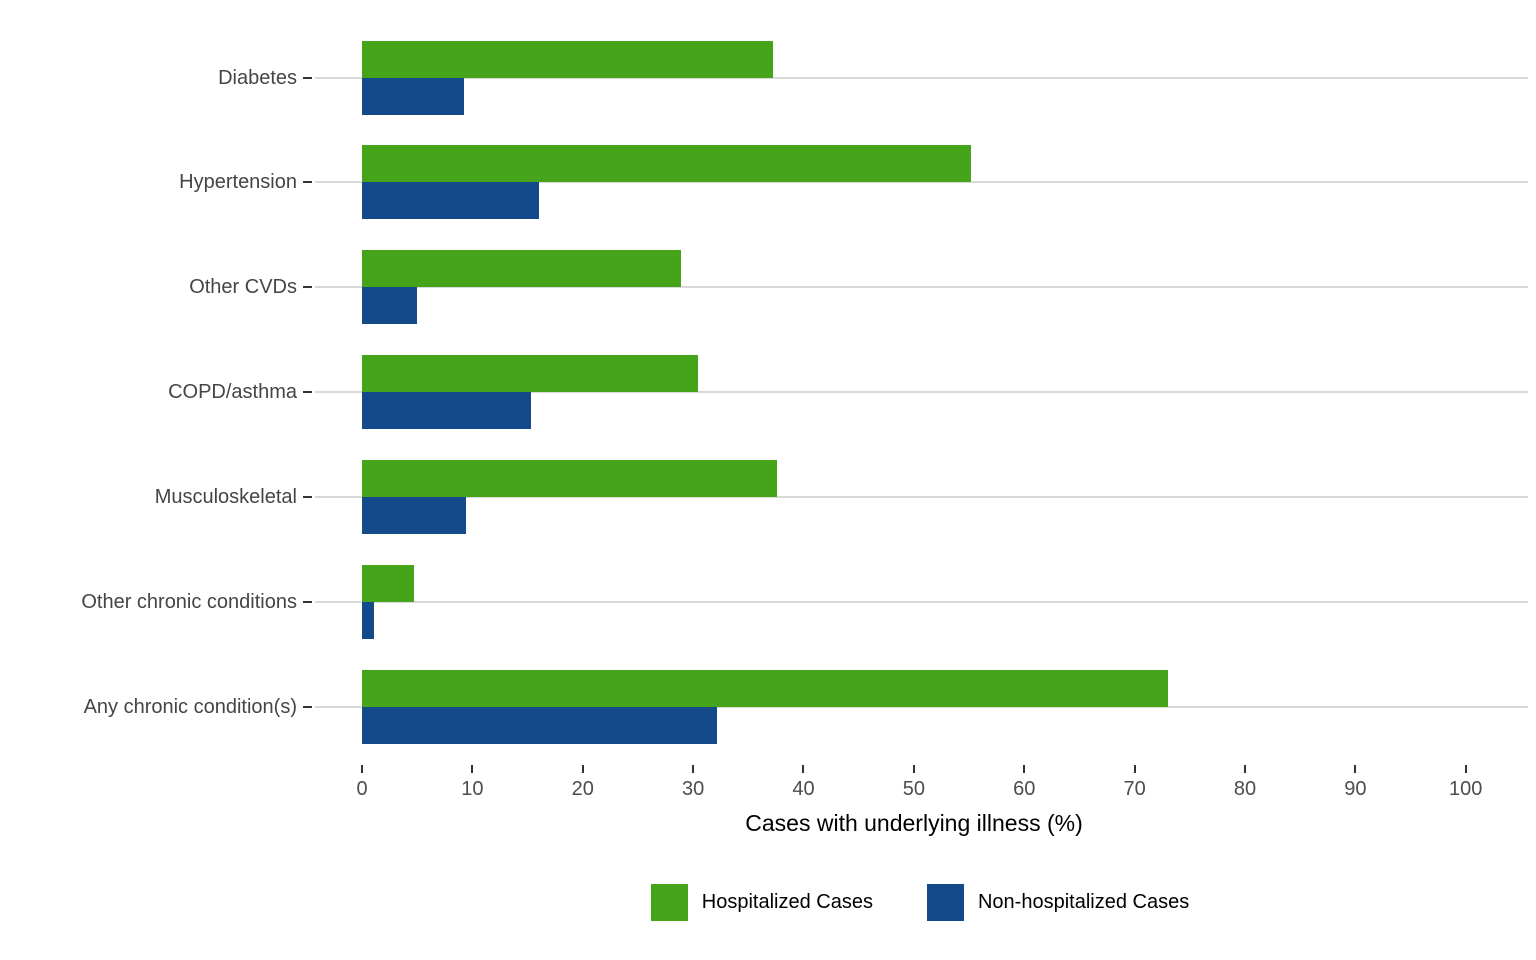  Describe the element at coordinates (1466, 789) in the screenshot. I see `x-axis-tick-label: 100` at that location.